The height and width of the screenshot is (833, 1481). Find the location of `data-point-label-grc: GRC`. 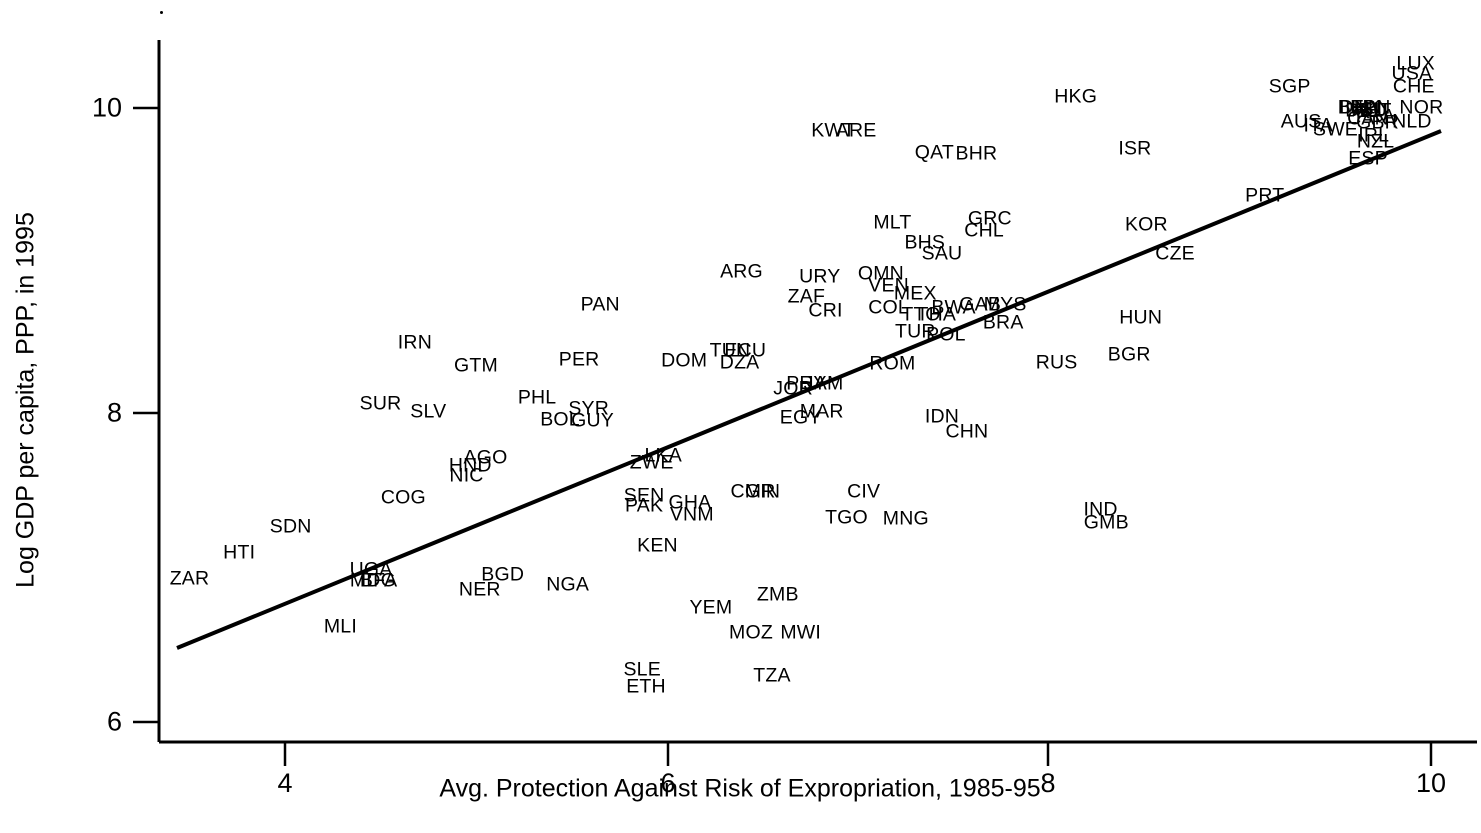

data-point-label-grc: GRC is located at coordinates (989, 217).